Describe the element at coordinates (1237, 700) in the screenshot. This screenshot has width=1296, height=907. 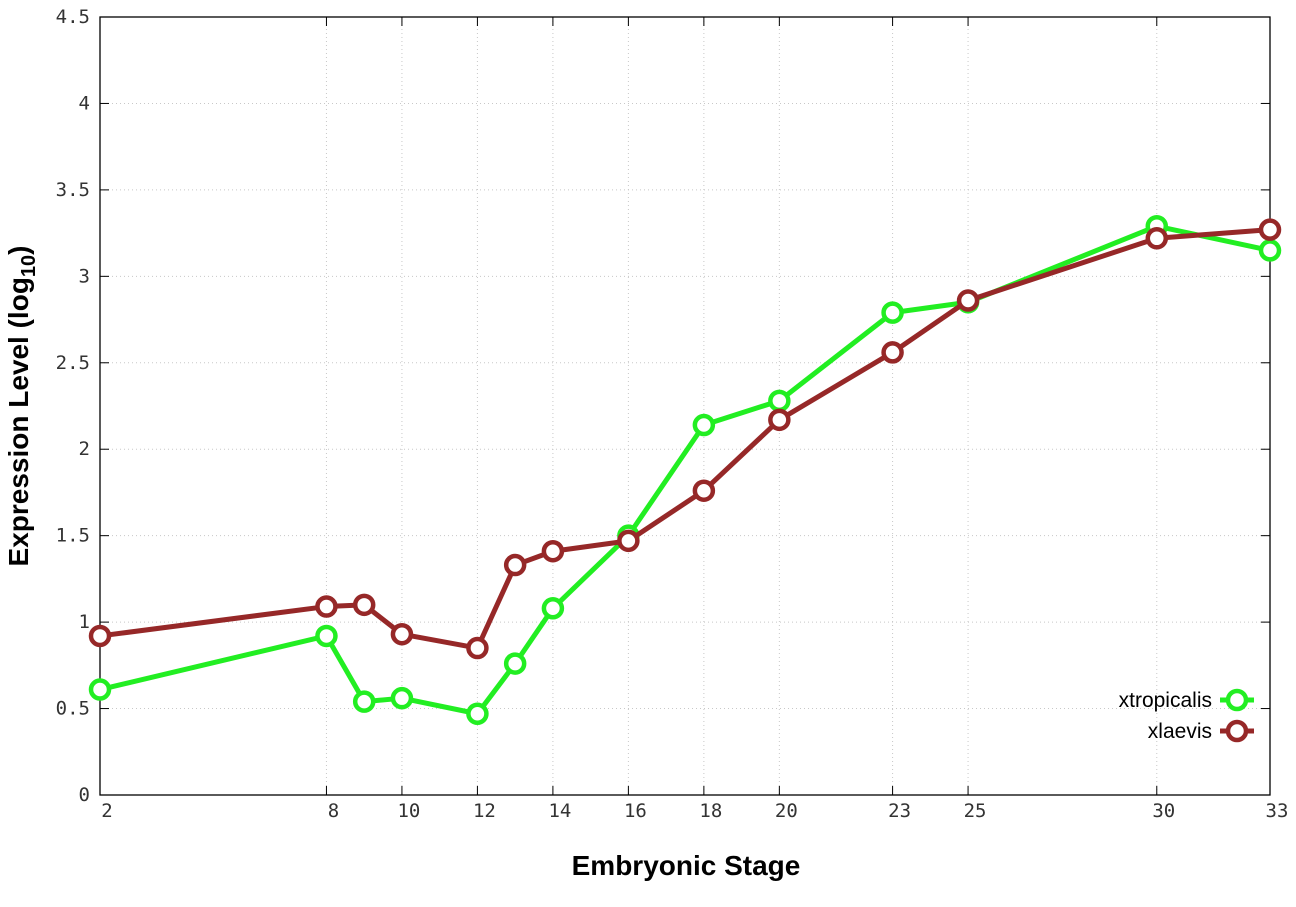
I see `legend-marker-xtropicalis` at that location.